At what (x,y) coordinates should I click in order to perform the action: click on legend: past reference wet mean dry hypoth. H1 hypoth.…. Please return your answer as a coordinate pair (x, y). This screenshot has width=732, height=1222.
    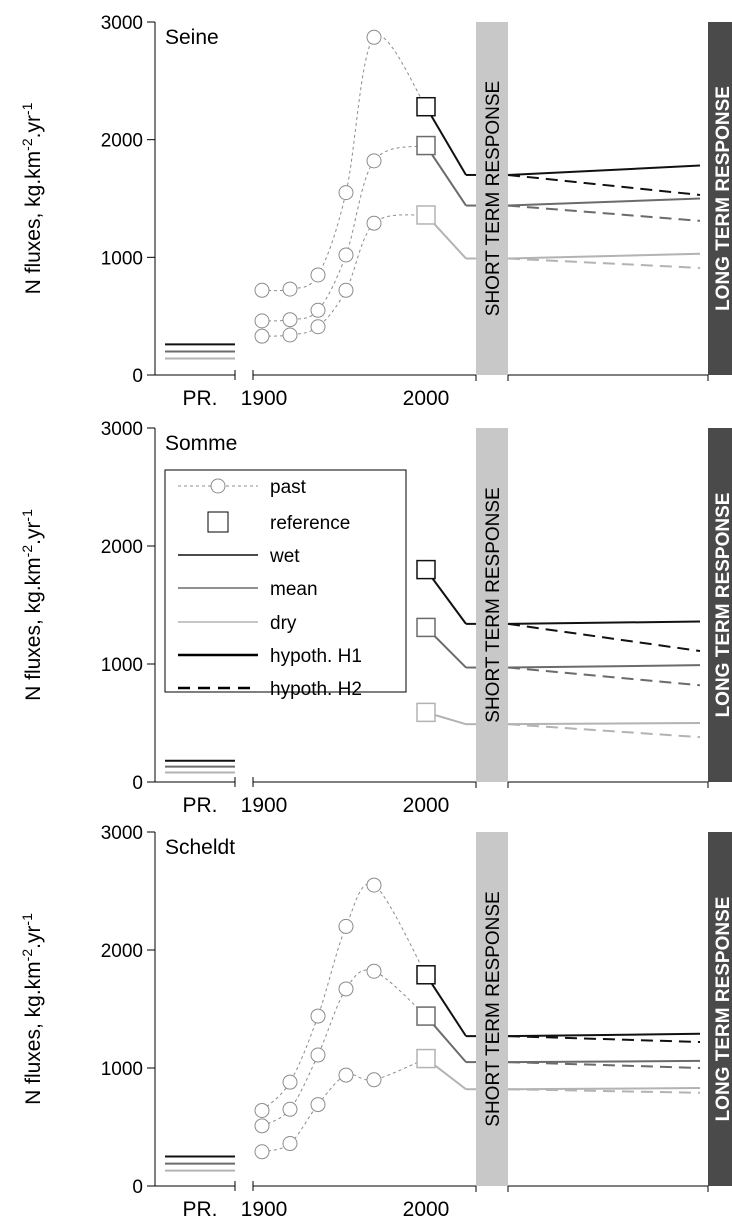
    Looking at the image, I should click on (285, 585).